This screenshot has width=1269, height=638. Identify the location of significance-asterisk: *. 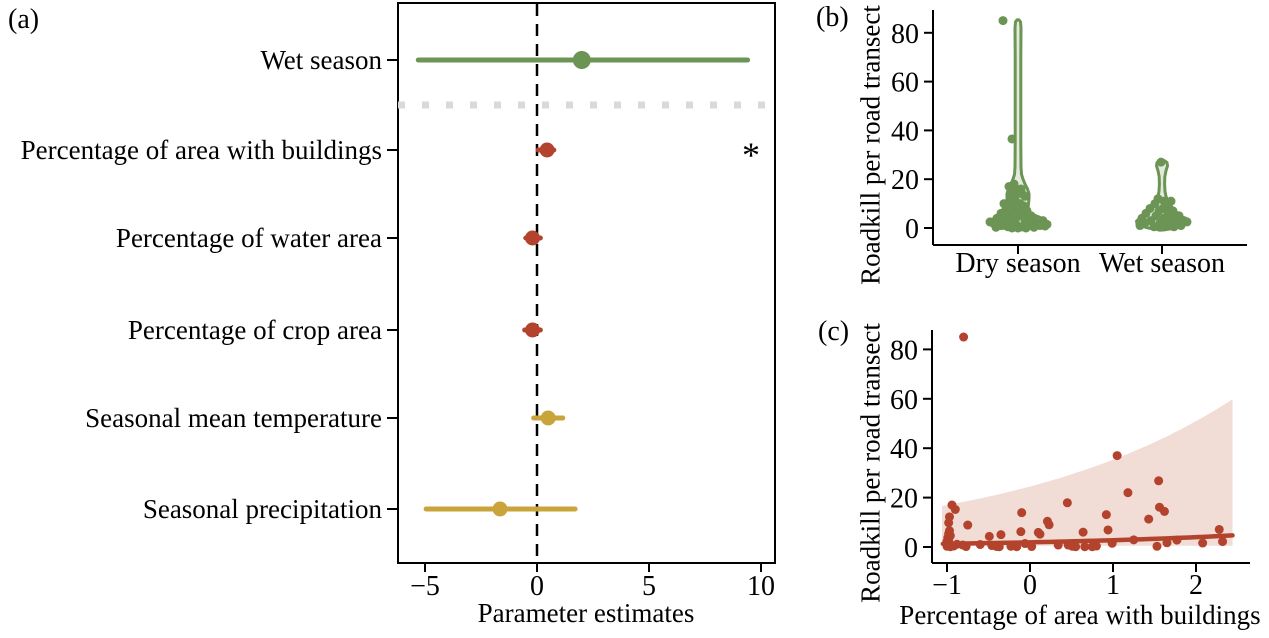
(751, 155).